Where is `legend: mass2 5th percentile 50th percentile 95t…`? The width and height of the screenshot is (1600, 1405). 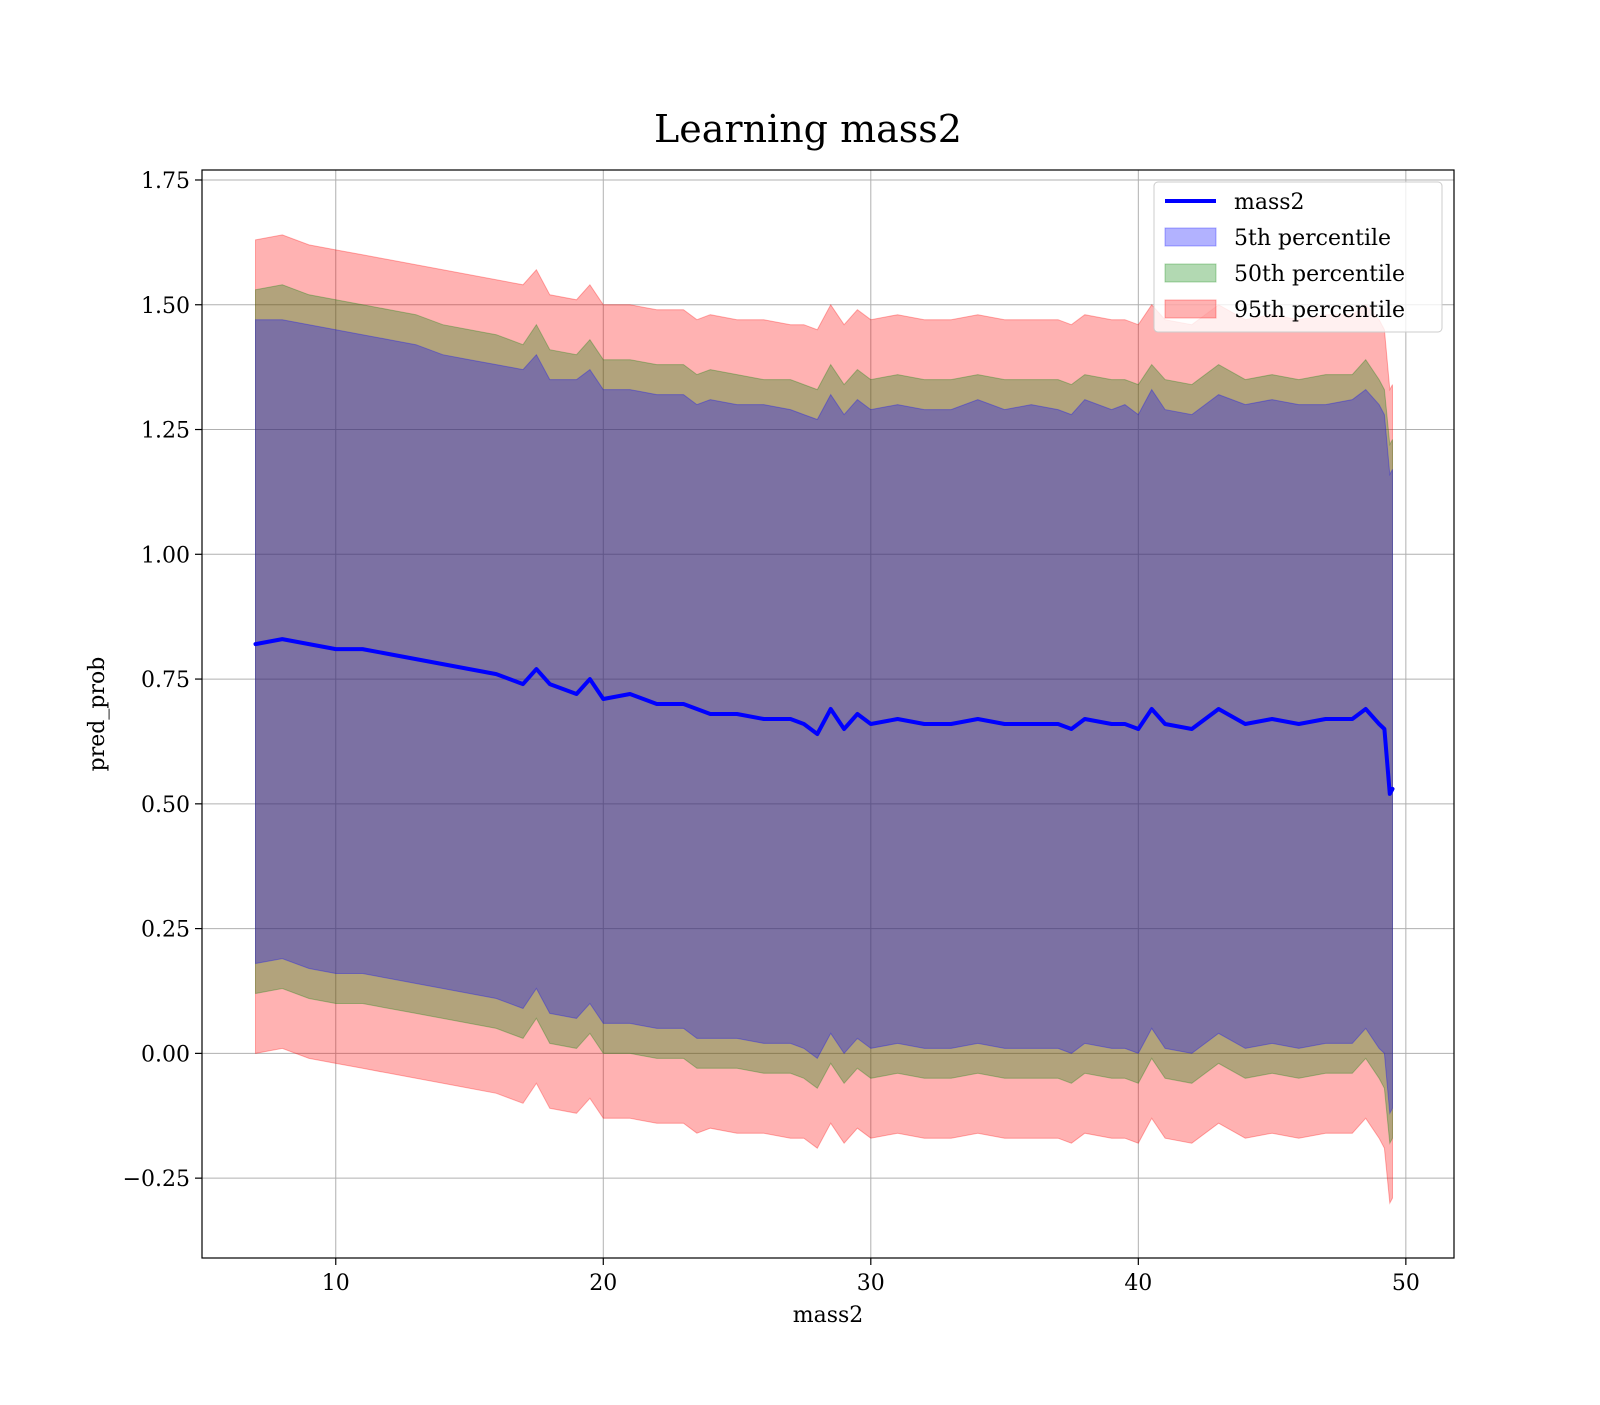 legend: mass2 5th percentile 50th percentile 95t… is located at coordinates (1298, 257).